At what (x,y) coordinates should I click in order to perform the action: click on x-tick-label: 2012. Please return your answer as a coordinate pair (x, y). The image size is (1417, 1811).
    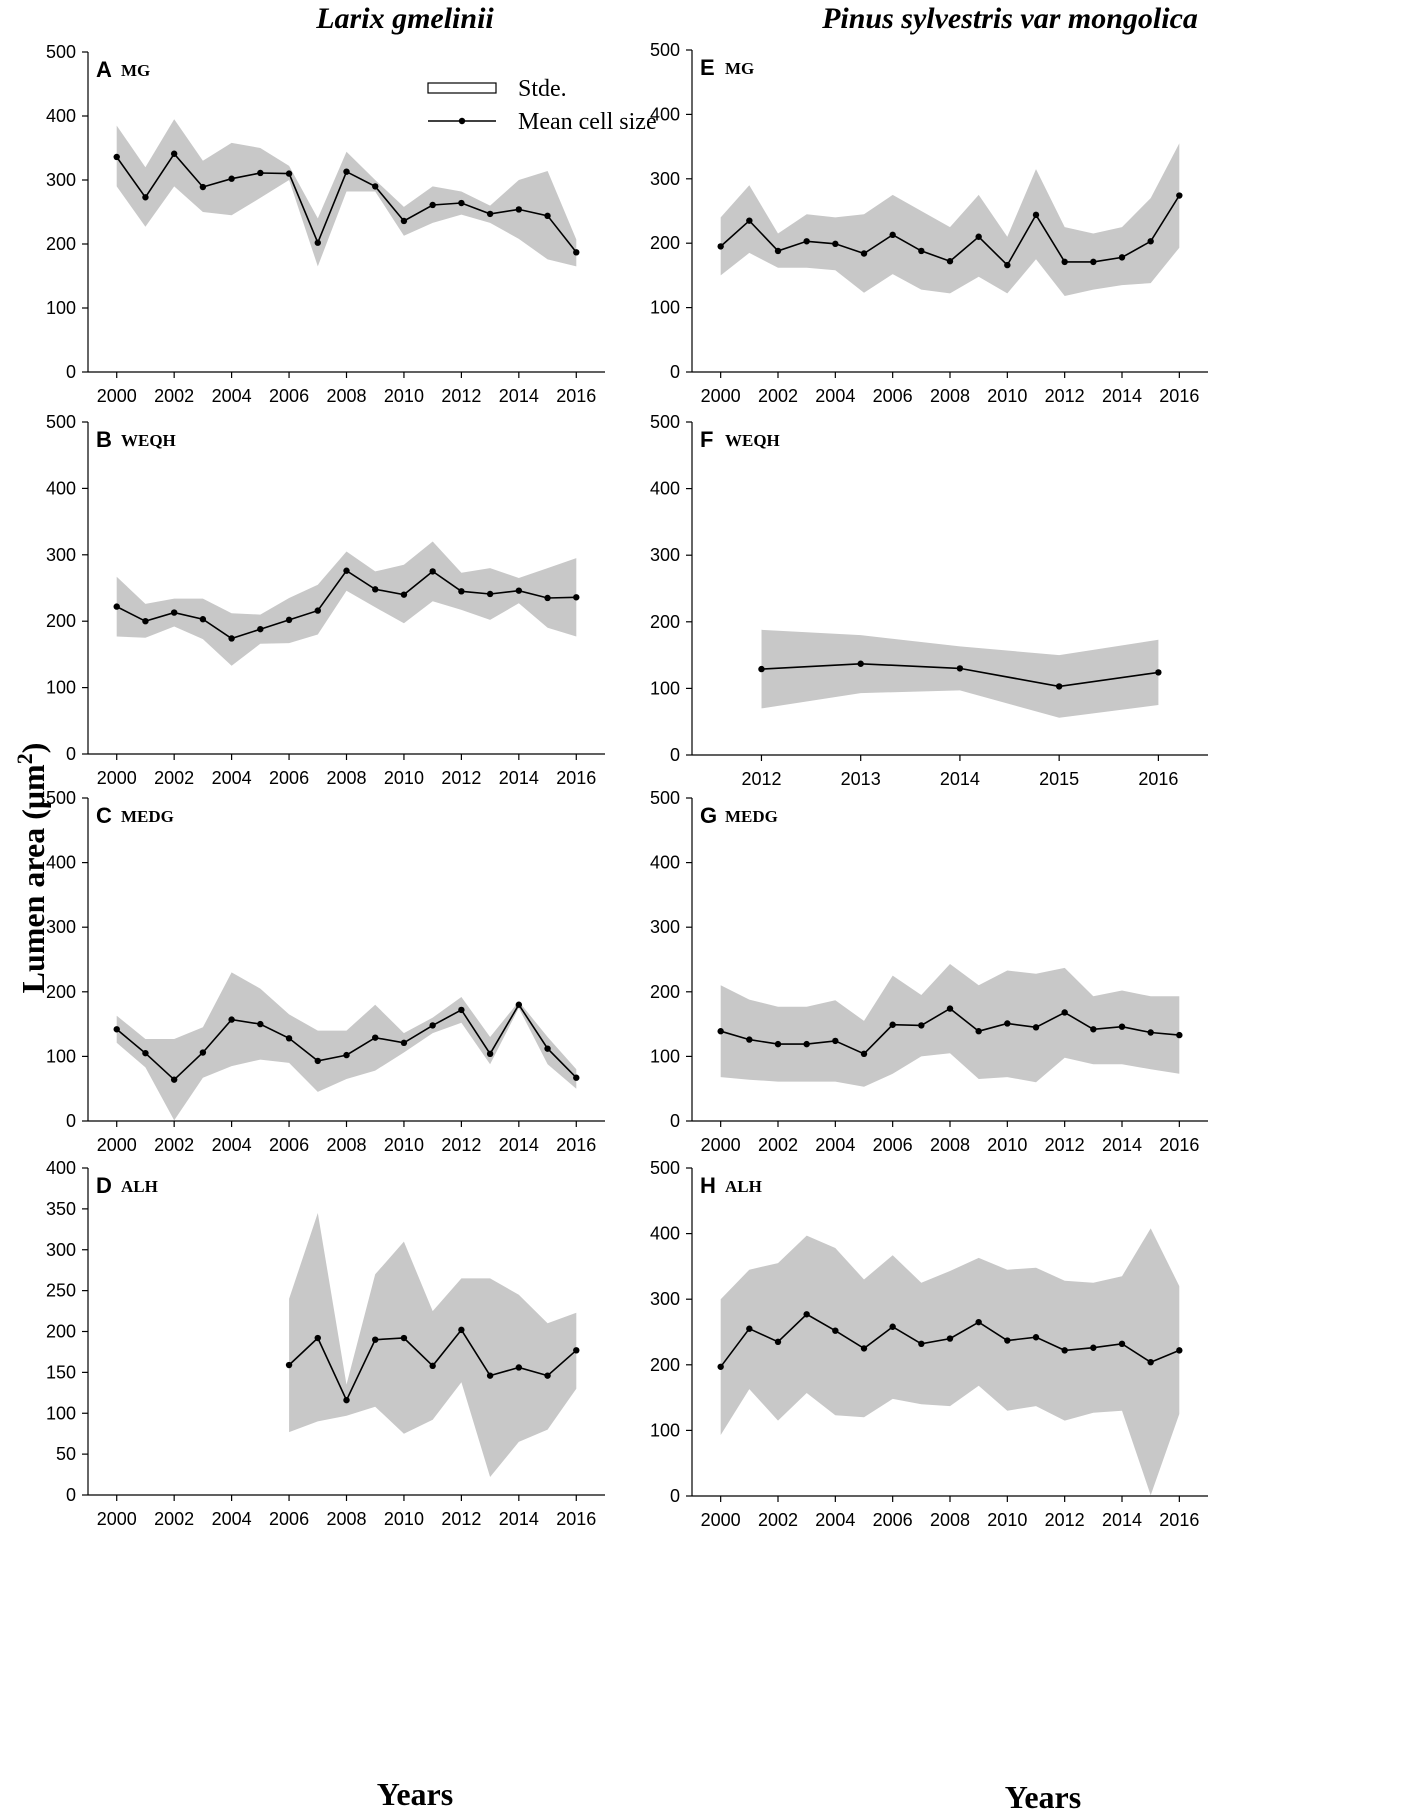
    Looking at the image, I should click on (1065, 1145).